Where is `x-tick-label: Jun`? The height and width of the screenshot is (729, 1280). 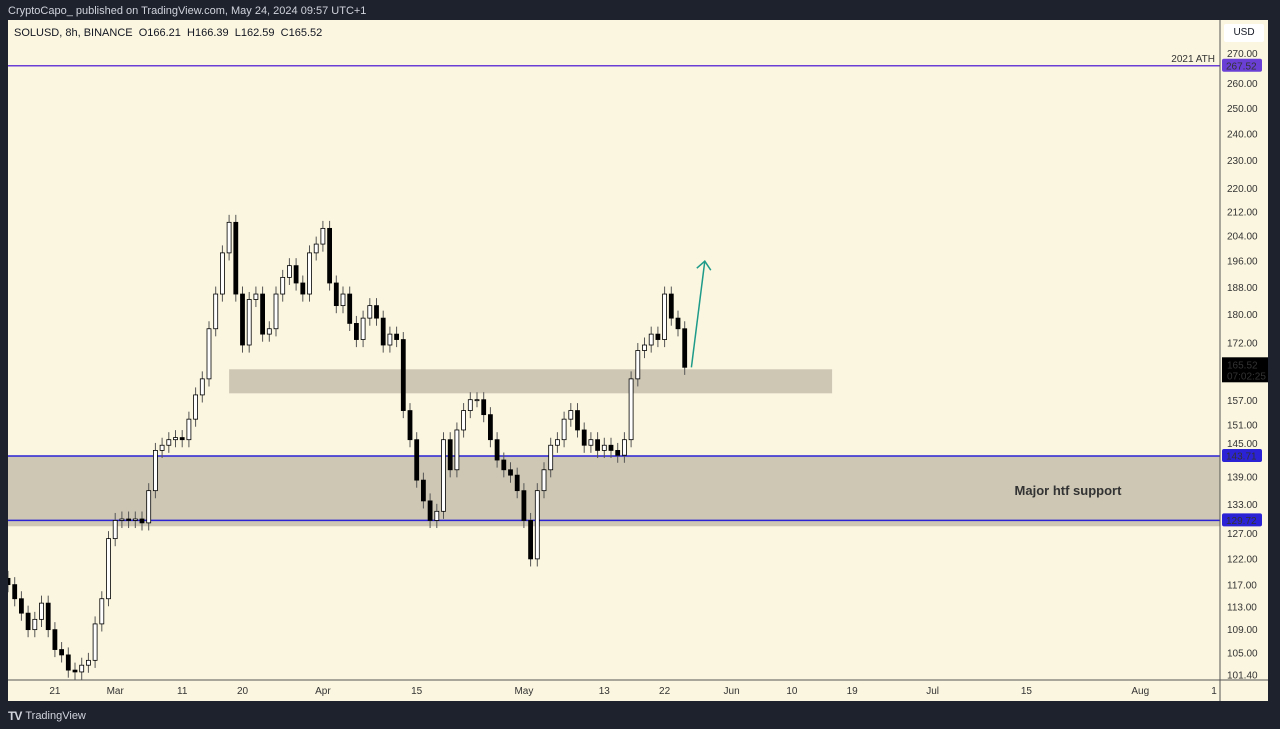
x-tick-label: Jun is located at coordinates (732, 691).